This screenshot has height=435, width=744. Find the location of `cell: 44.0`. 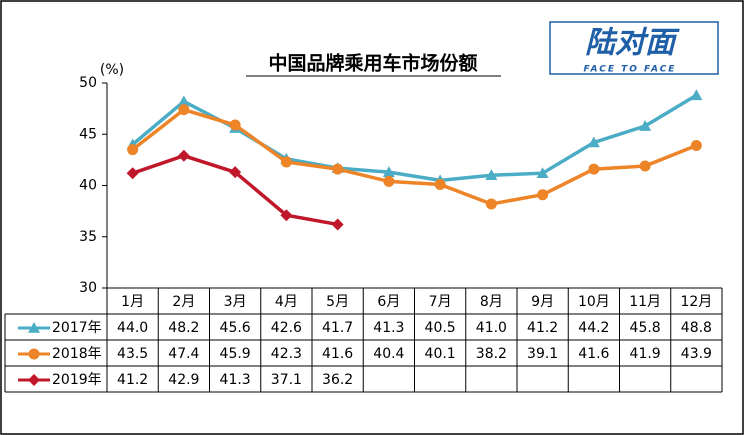

cell: 44.0 is located at coordinates (132, 328).